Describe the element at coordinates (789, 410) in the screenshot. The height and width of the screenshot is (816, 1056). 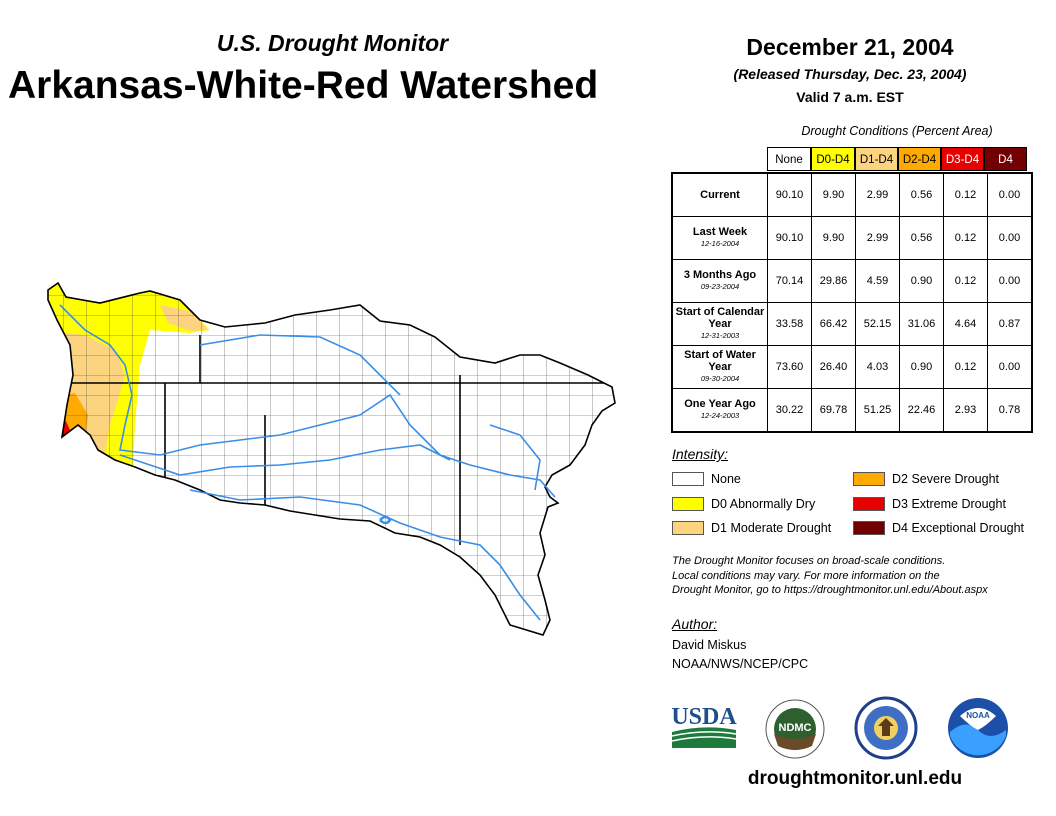
I see `cell-none: 30.22` at that location.